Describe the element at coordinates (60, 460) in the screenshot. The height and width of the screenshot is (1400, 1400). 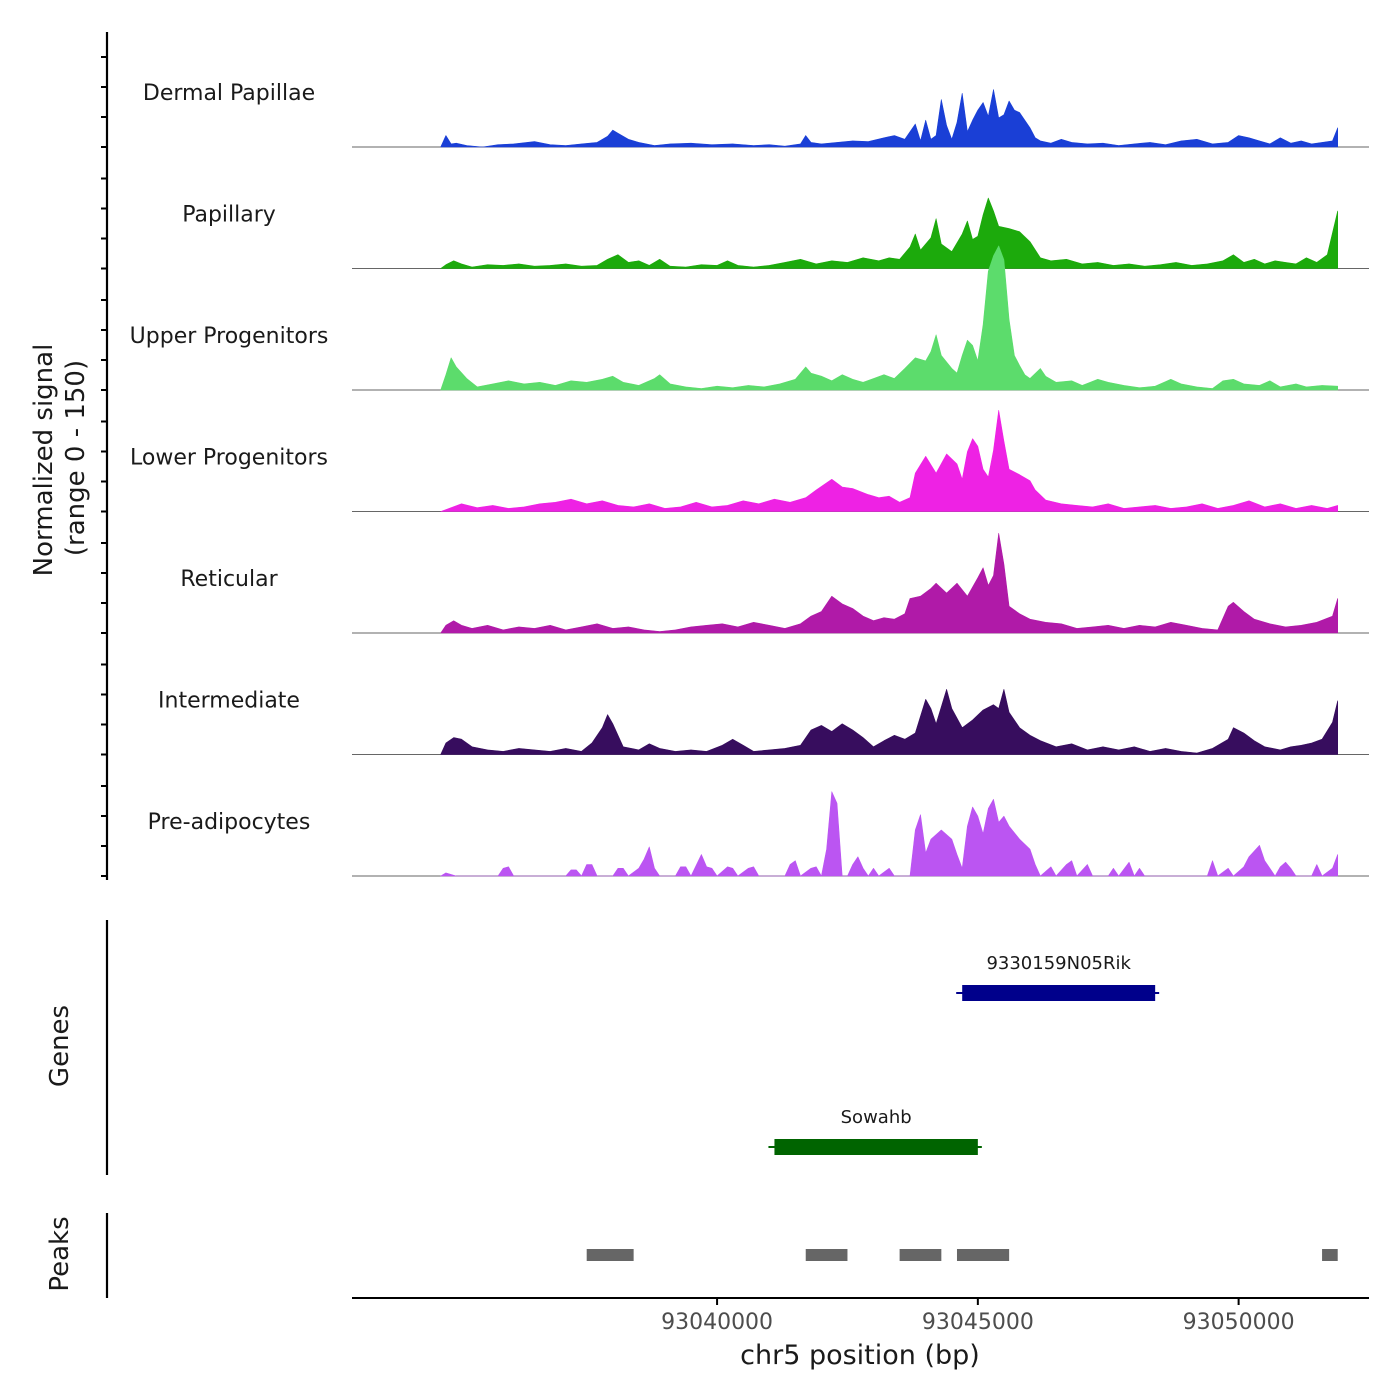
I see `y-axis-title: Normalized signal (range 0 - 150)` at that location.